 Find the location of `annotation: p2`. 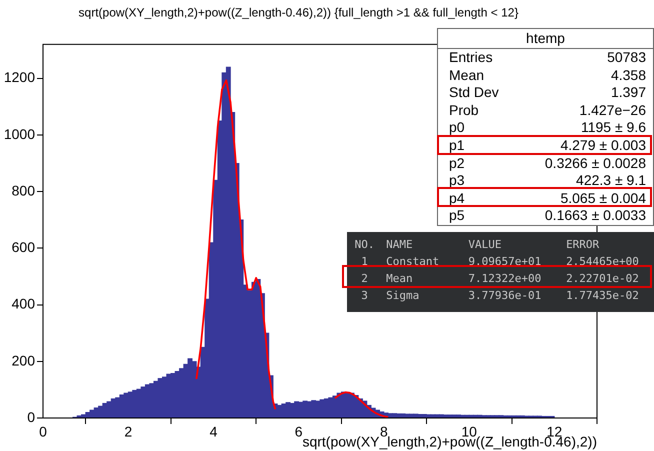

annotation: p2 is located at coordinates (457, 163).